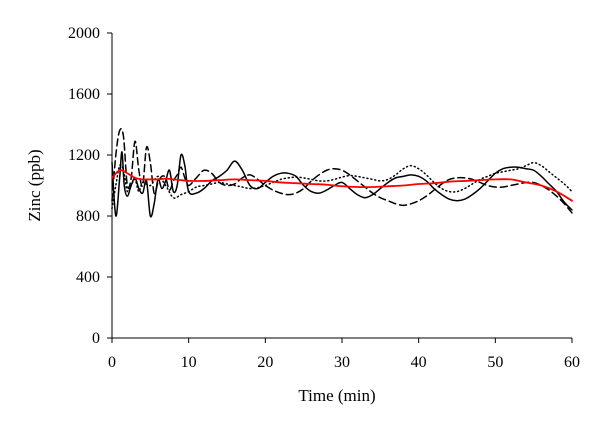 The image size is (600, 433). I want to click on x-tick-label: 10, so click(189, 362).